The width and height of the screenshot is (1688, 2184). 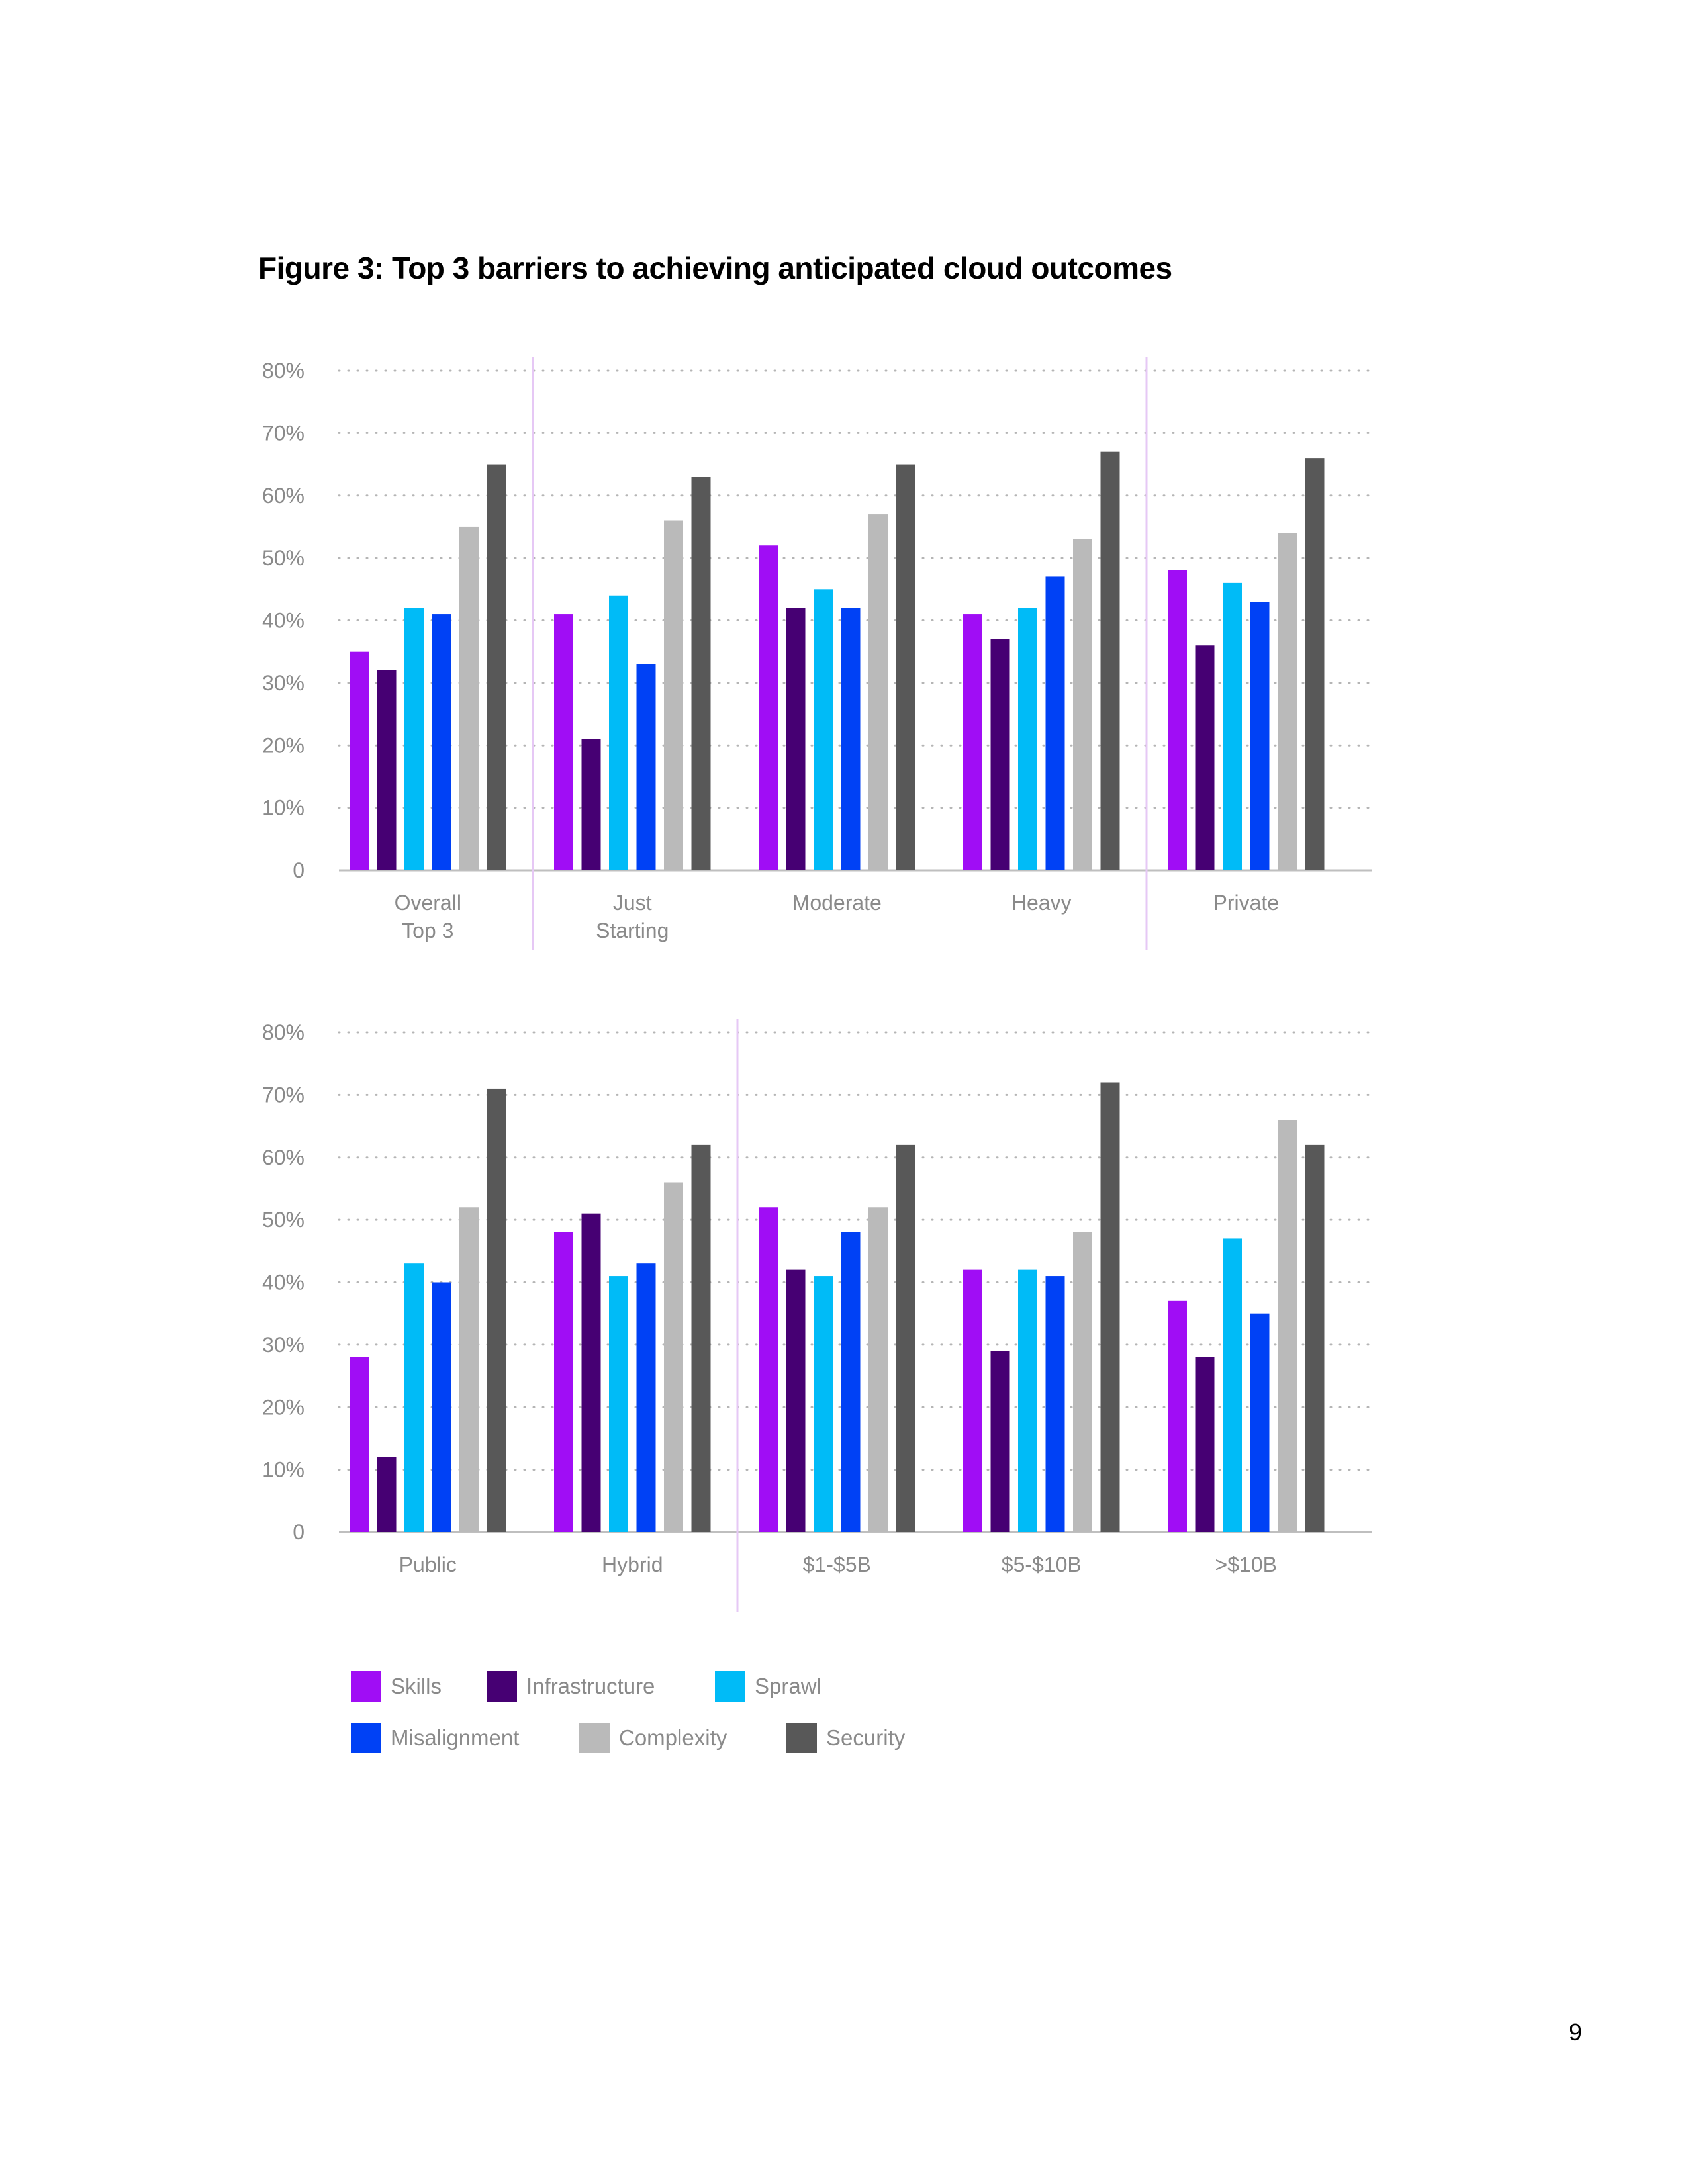 I want to click on legend-item-skills: Skills, so click(x=396, y=1686).